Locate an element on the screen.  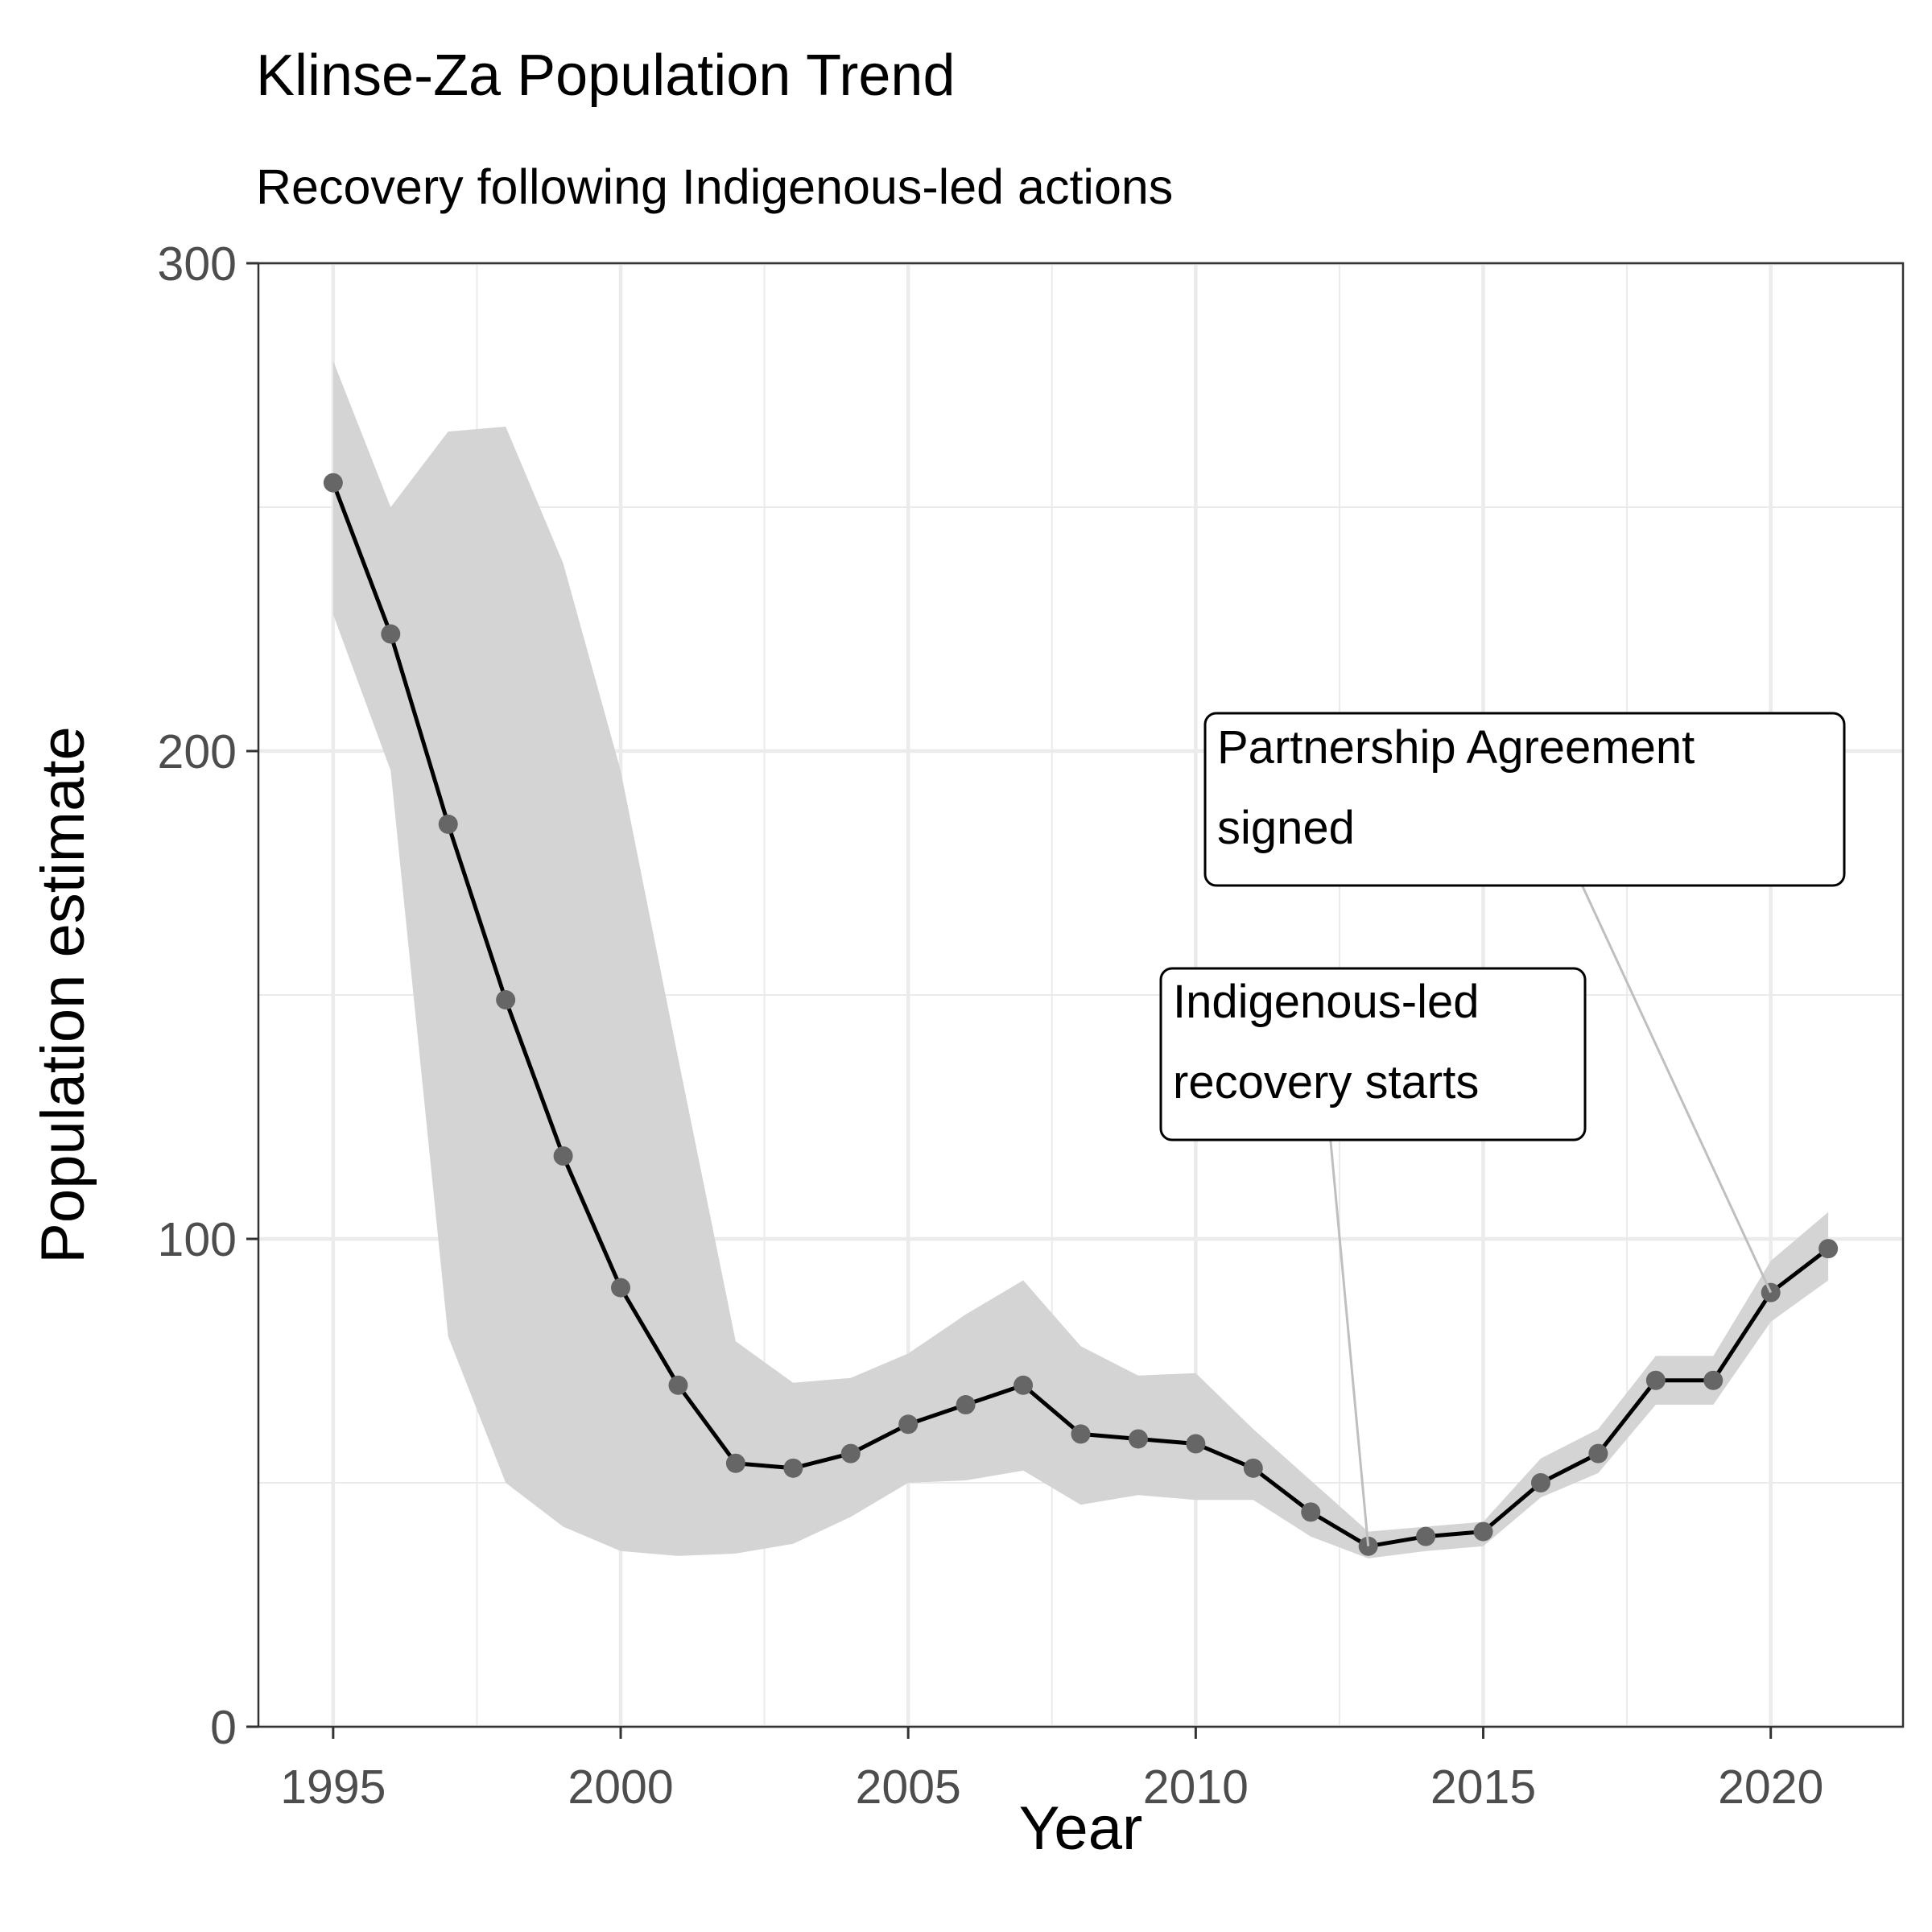
y-axis-title: Population estimate is located at coordinates (63, 995).